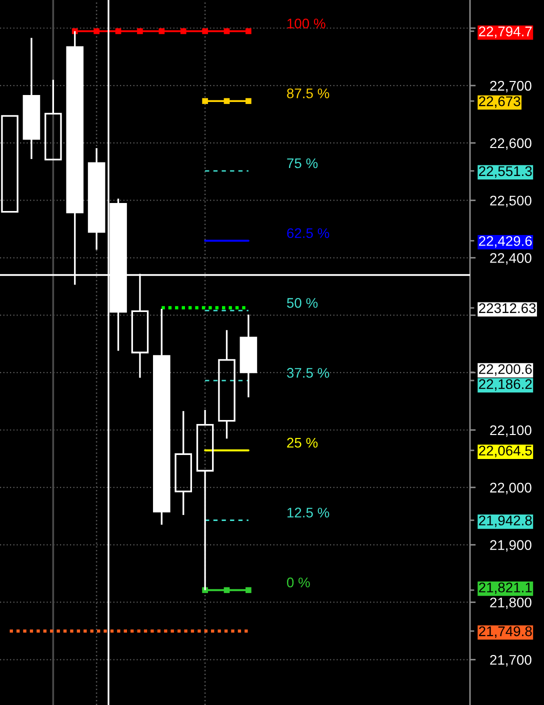 The width and height of the screenshot is (544, 705). Describe the element at coordinates (505, 172) in the screenshot. I see `y2-tick-label: 22,551.3` at that location.